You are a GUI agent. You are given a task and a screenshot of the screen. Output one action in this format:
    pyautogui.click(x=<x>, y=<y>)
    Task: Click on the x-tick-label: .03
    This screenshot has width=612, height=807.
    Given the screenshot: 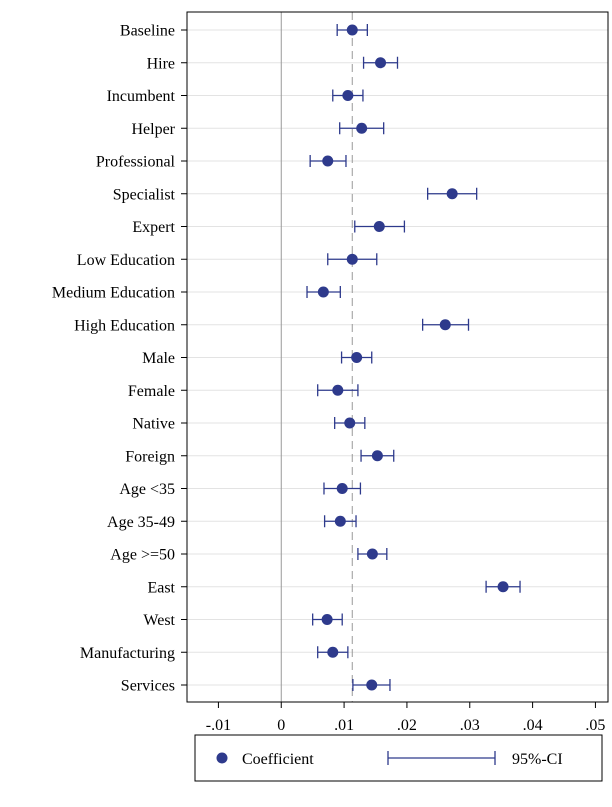 What is the action you would take?
    pyautogui.click(x=470, y=725)
    